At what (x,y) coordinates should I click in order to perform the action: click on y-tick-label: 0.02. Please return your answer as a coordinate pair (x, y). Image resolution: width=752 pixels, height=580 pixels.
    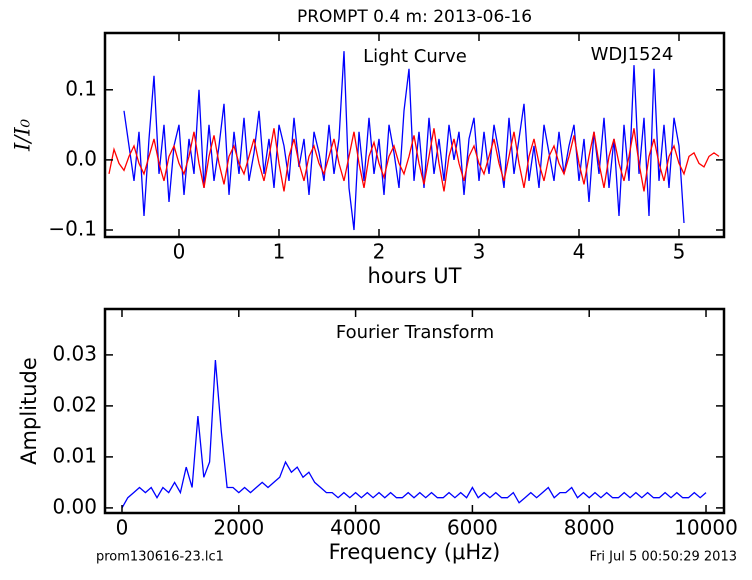
    Looking at the image, I should click on (74, 404).